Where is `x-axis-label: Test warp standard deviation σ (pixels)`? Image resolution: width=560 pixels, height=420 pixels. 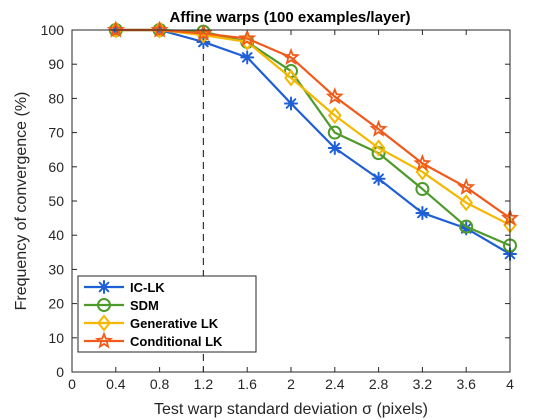
x-axis-label: Test warp standard deviation σ (pixels) is located at coordinates (291, 409).